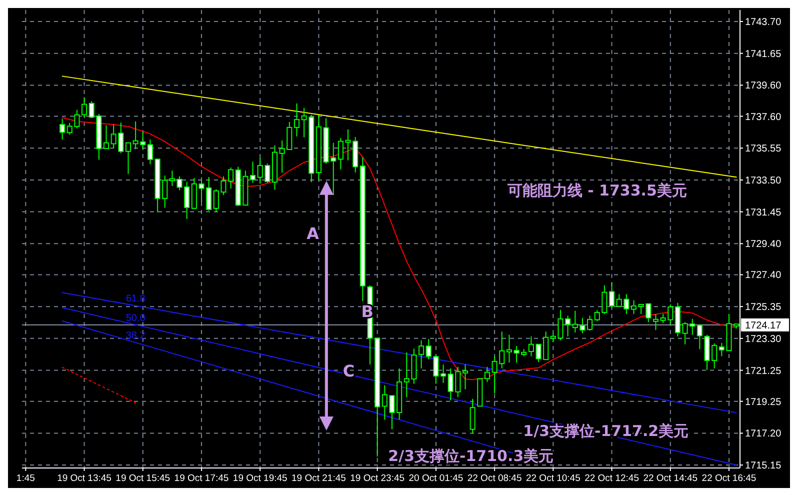 Image resolution: width=798 pixels, height=496 pixels. I want to click on y-tick-label: 1721.25, so click(763, 371).